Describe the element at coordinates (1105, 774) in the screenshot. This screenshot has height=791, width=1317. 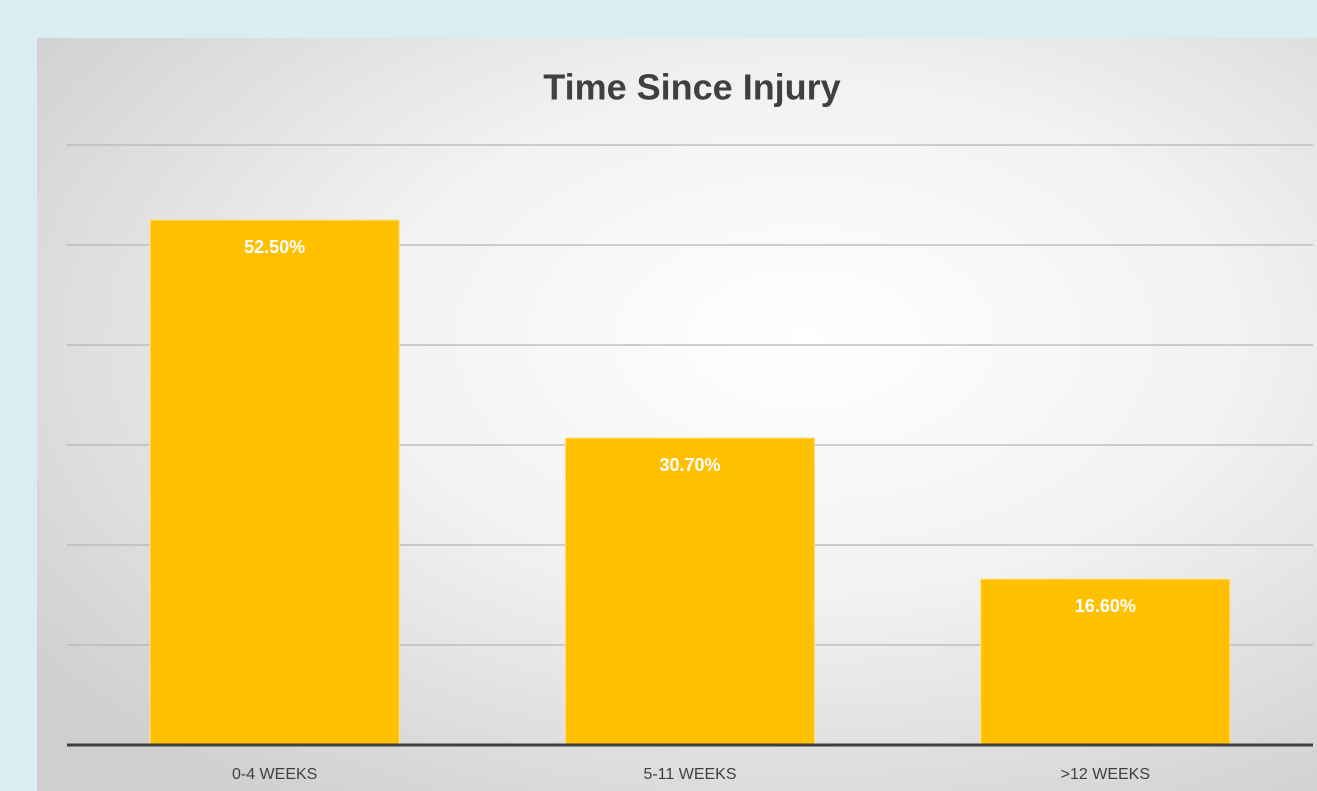
I see `x-tick-label: >12 WEEKS` at that location.